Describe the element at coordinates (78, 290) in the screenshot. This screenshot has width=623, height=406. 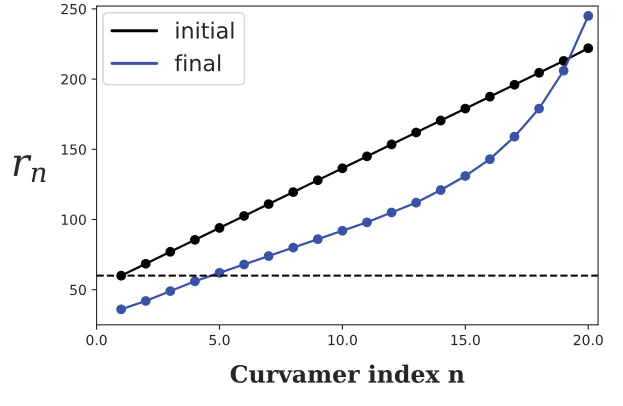
I see `y-tick-label: 50` at that location.